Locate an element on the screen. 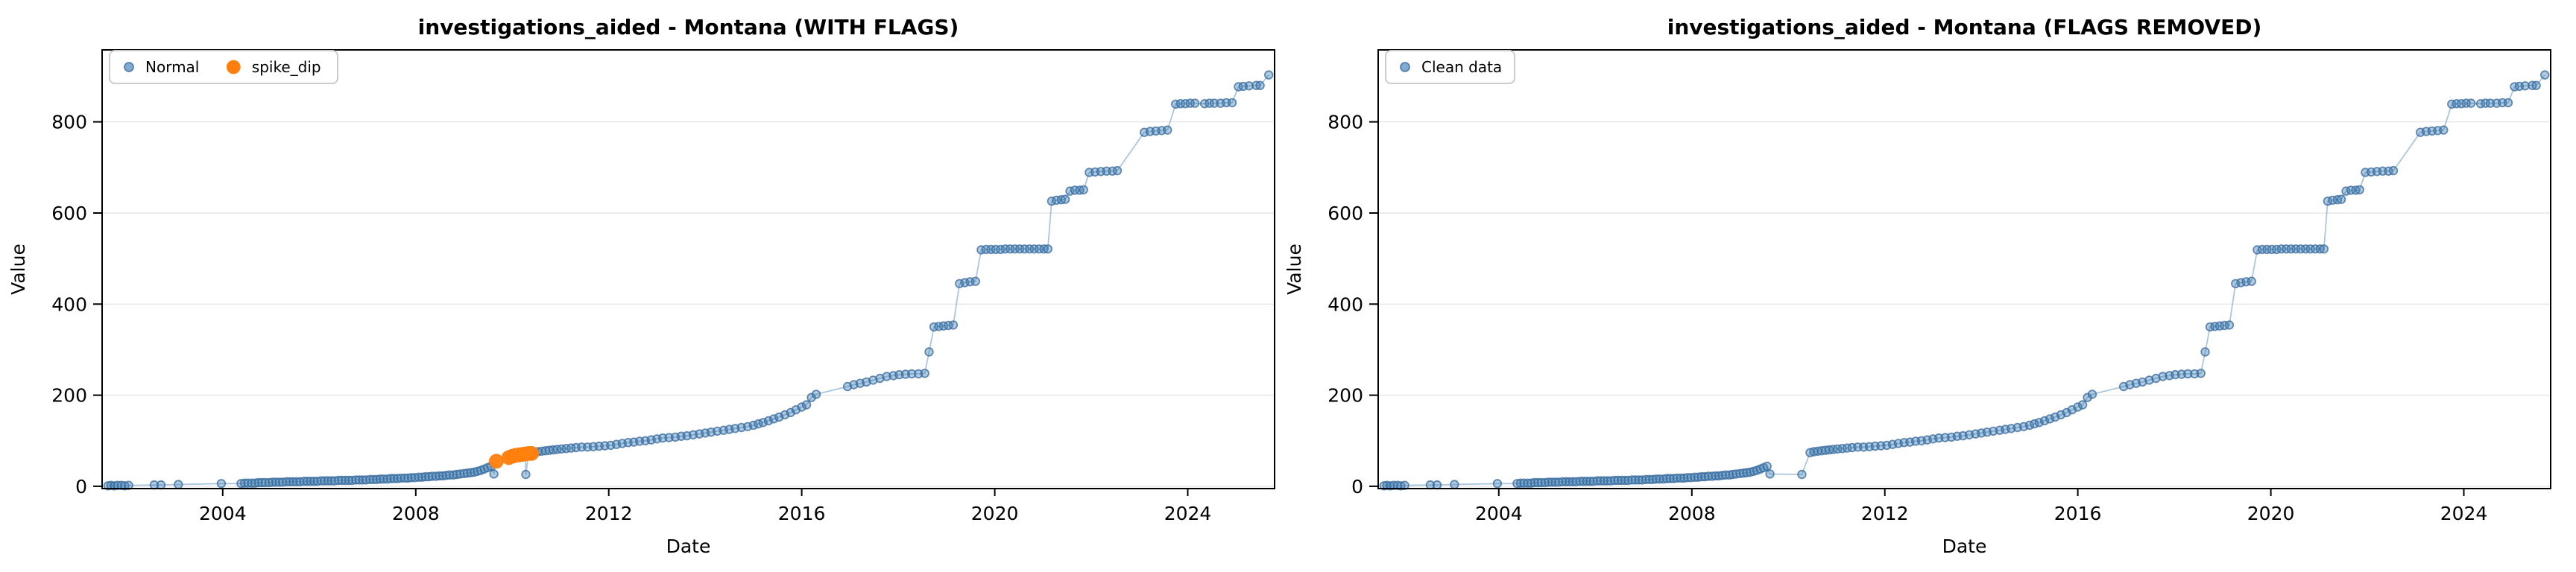  legend: Clean data is located at coordinates (1450, 67).